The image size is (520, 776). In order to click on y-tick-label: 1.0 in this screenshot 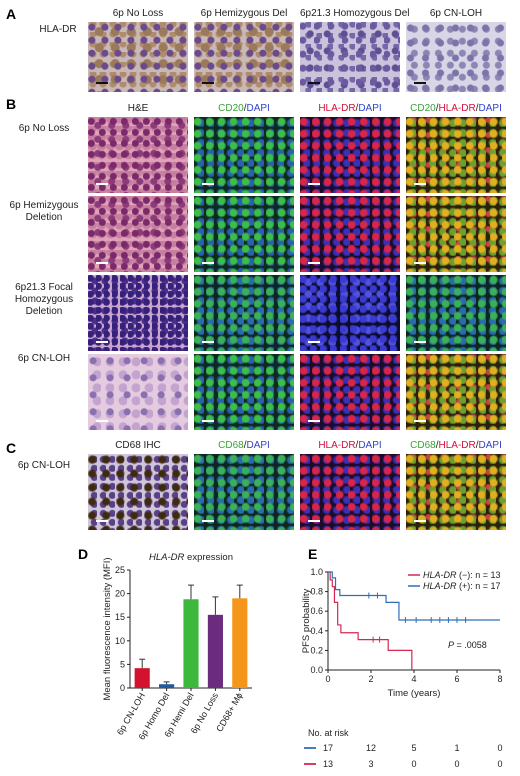, I will do `click(316, 572)`.